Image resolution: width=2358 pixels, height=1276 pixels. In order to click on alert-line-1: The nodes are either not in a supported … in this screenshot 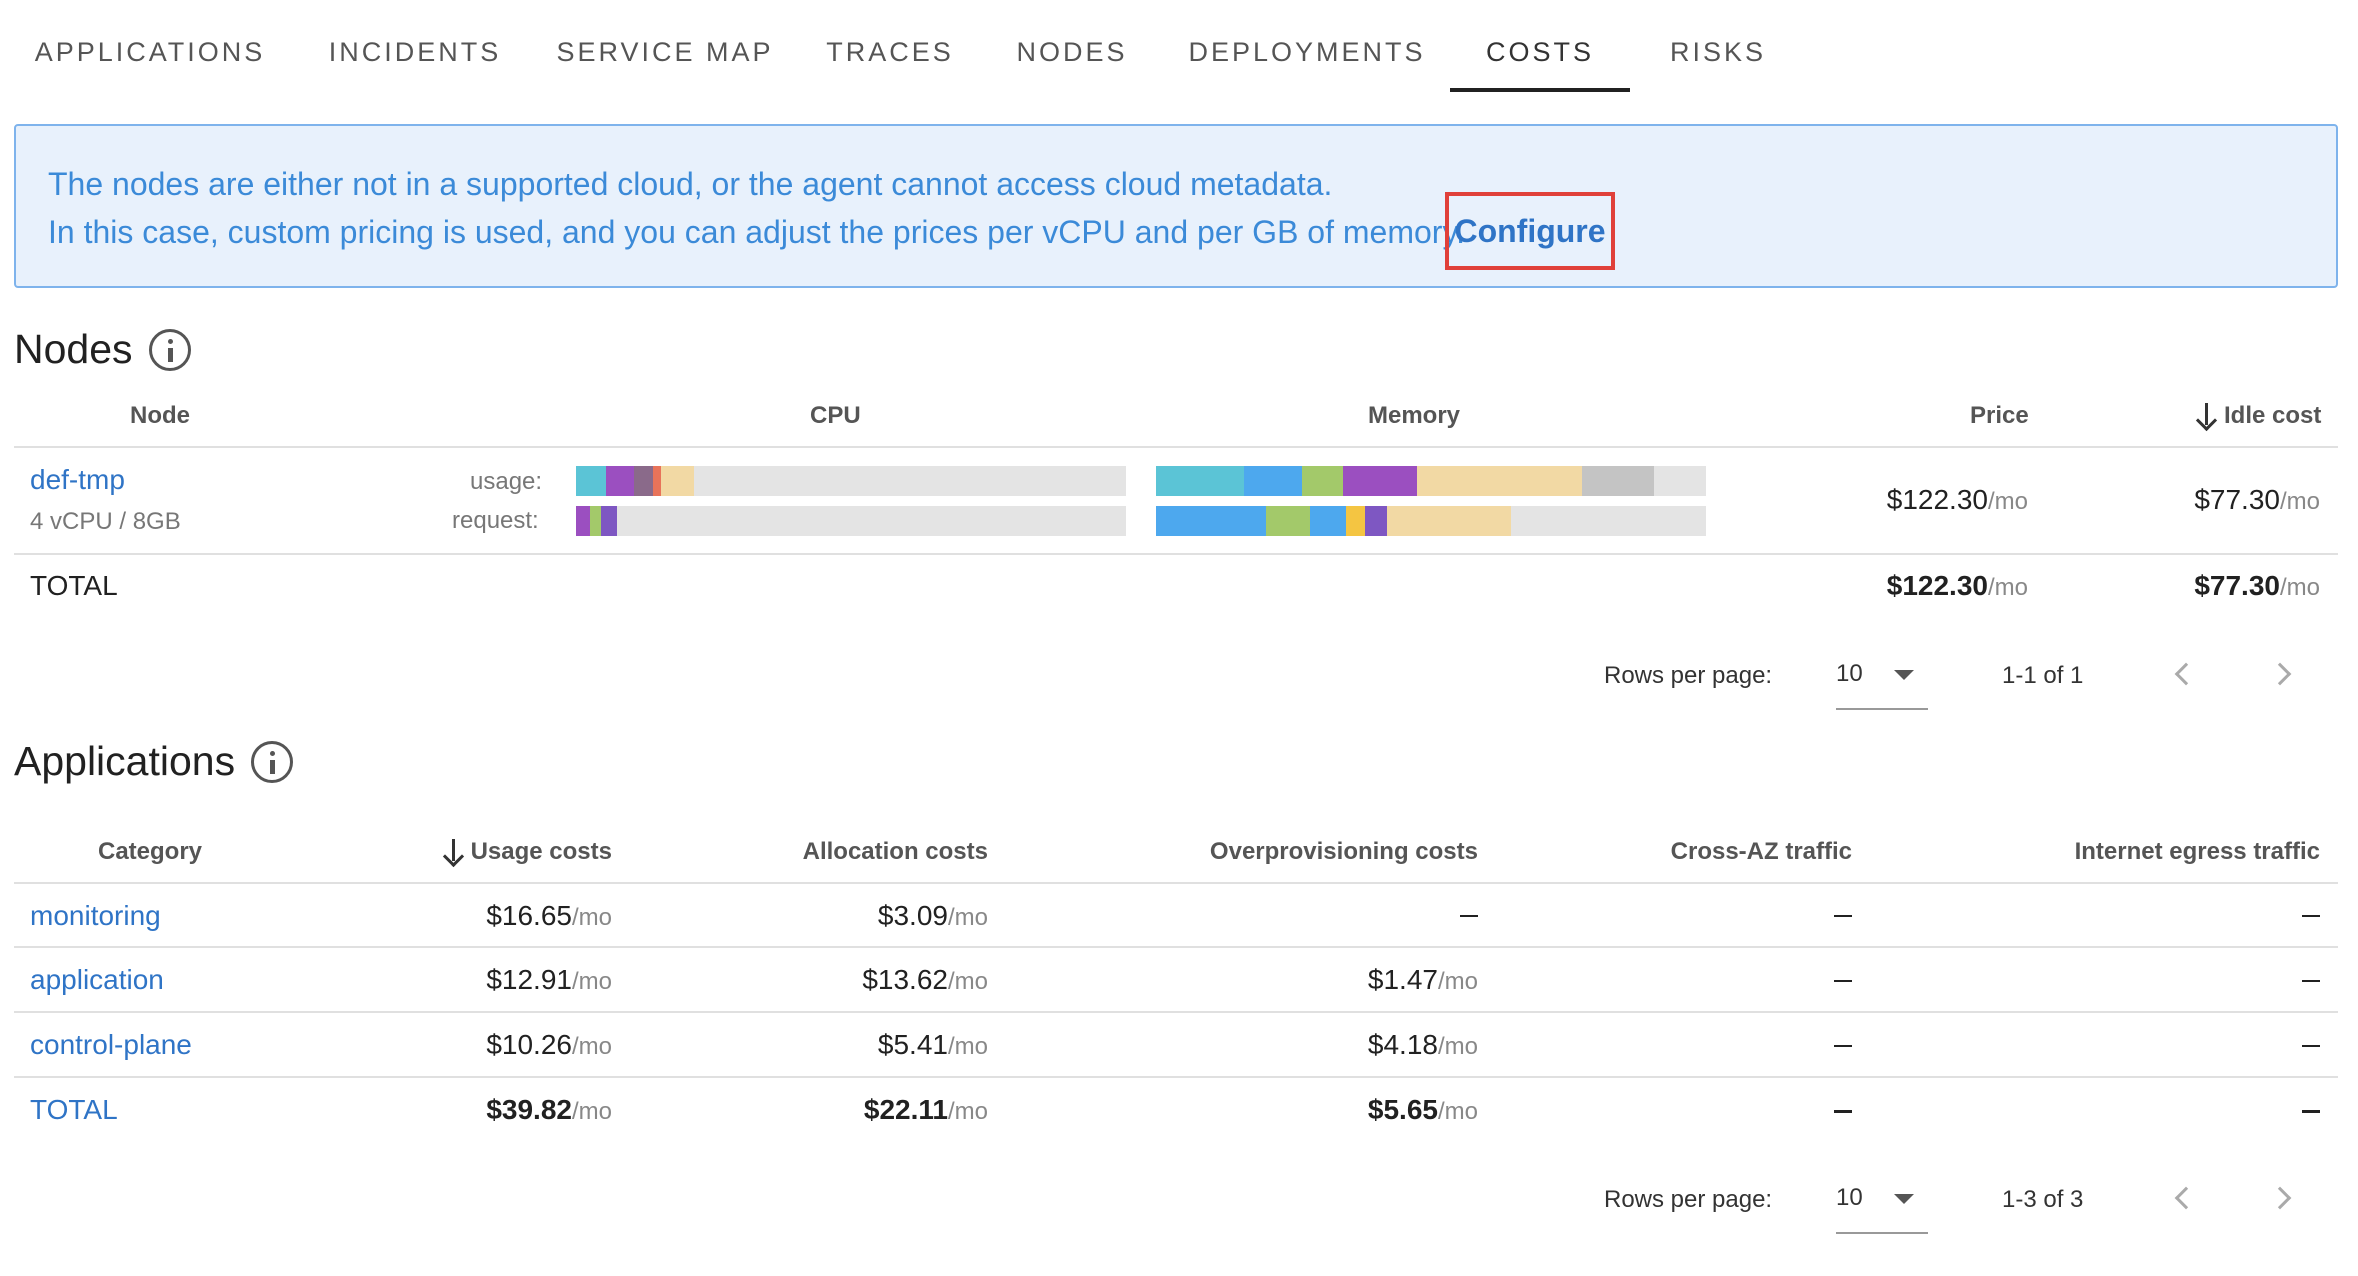, I will do `click(690, 184)`.